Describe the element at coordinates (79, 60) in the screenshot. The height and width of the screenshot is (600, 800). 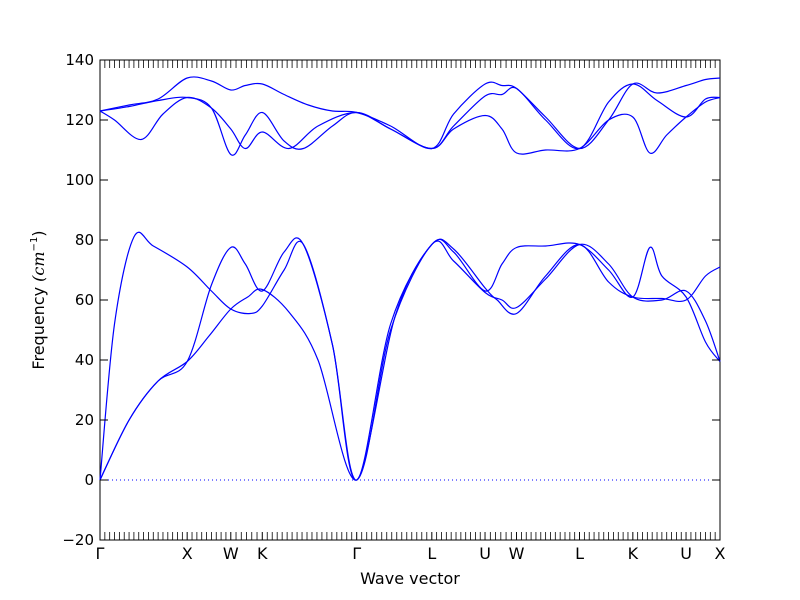
I see `y-tick-label: 140` at that location.